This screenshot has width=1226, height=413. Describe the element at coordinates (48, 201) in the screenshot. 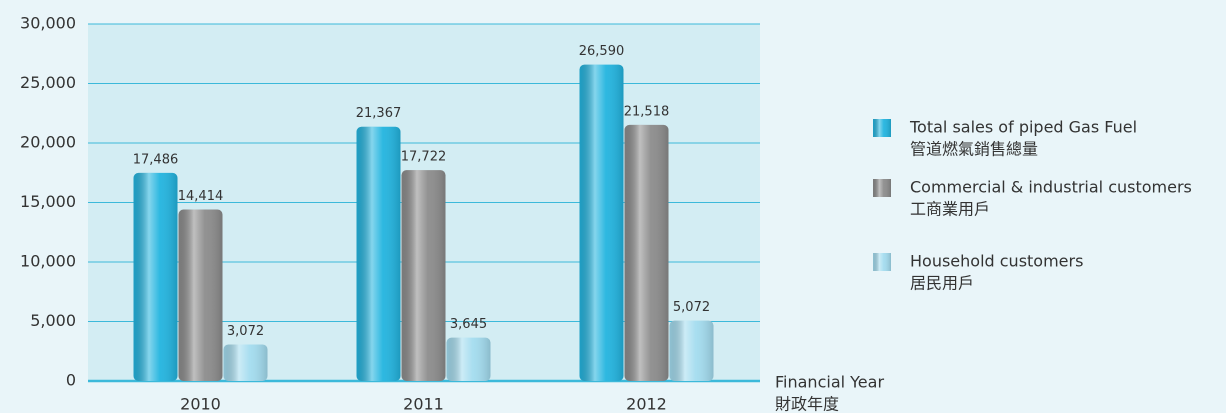

I see `y-tick-label: 15,000` at that location.